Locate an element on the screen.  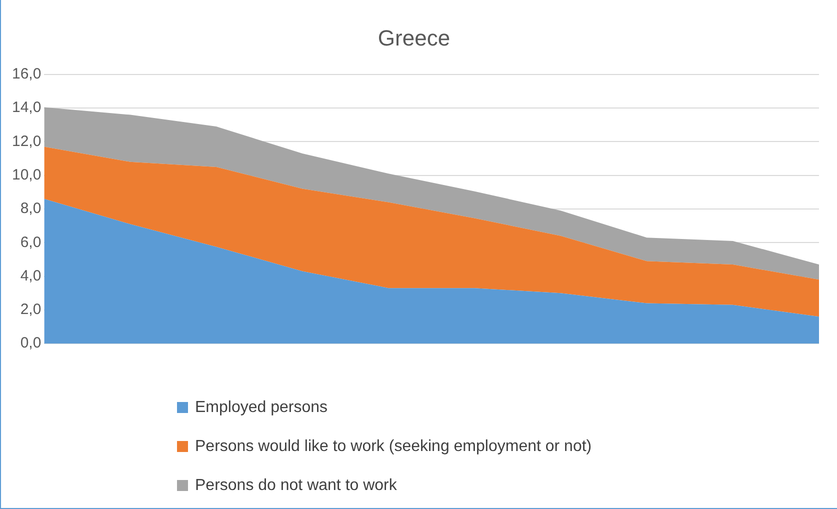
y-tick-label: 2,0 is located at coordinates (31, 309).